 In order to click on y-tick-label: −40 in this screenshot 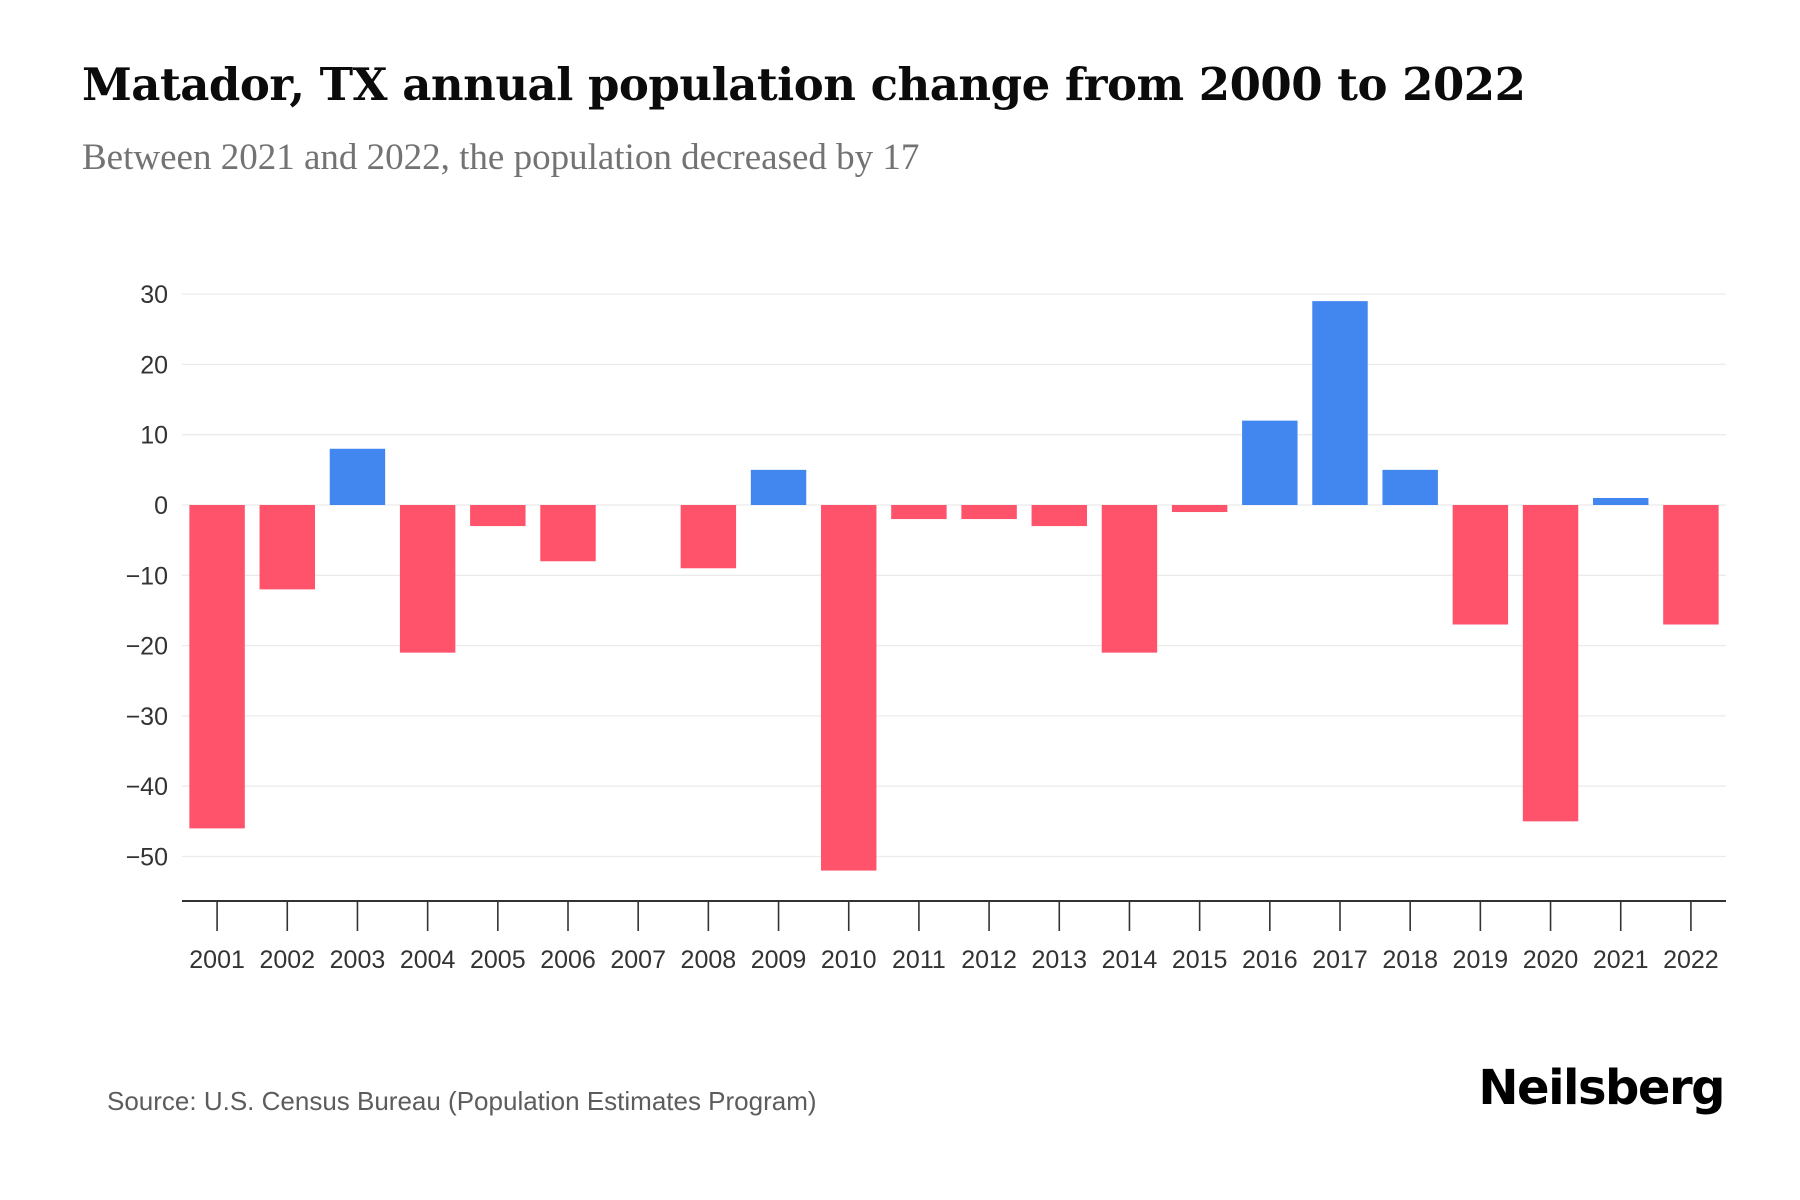, I will do `click(147, 787)`.